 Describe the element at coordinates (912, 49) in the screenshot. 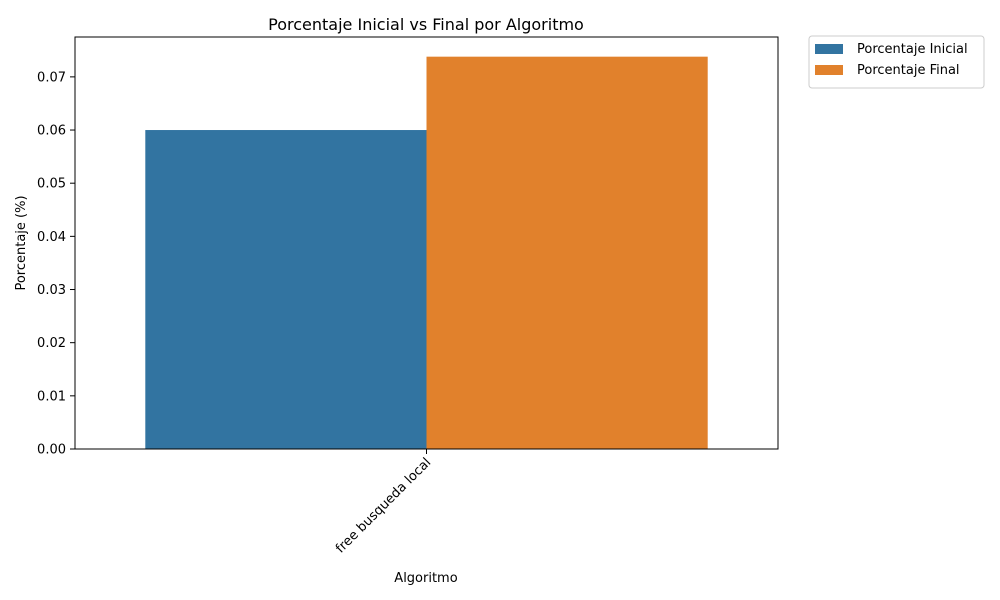

I see `legend-label-porcentaje-inicial: Porcentaje Inicial` at that location.